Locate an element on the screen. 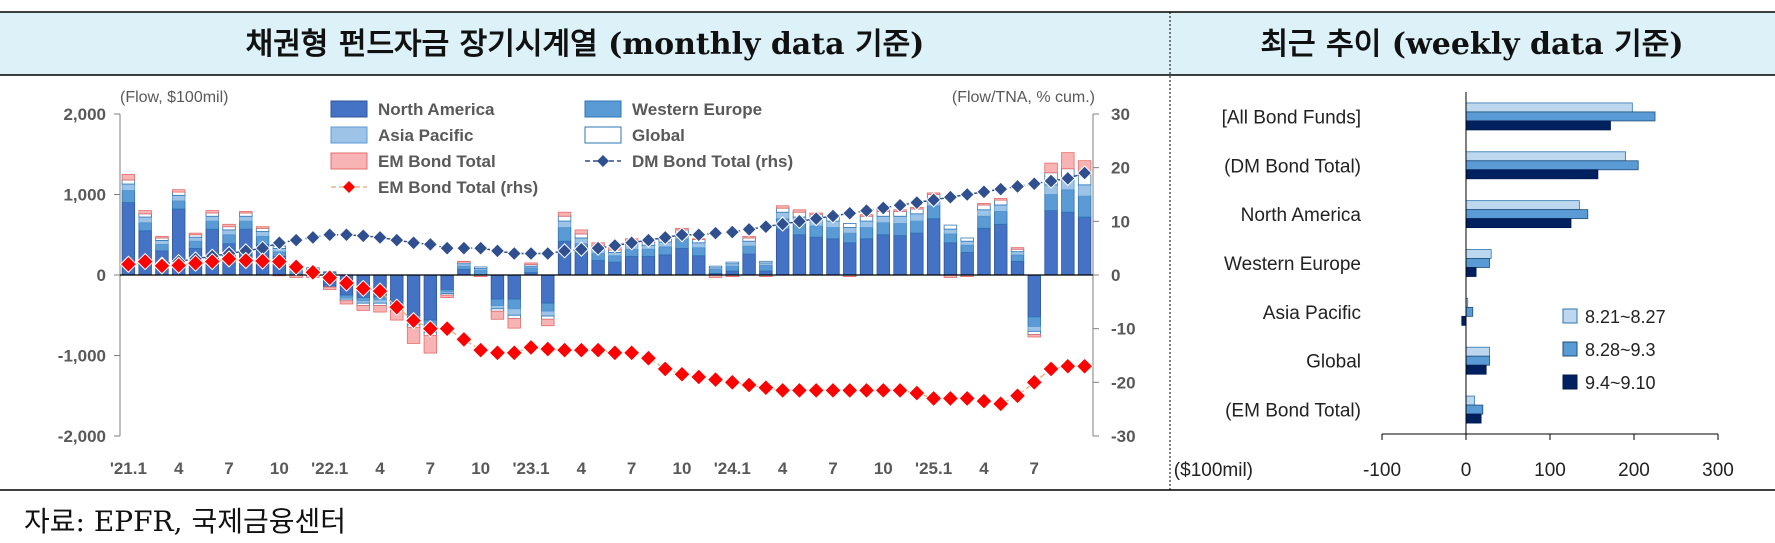 The height and width of the screenshot is (543, 1775). weekly-tick-label: 100 is located at coordinates (1550, 470).